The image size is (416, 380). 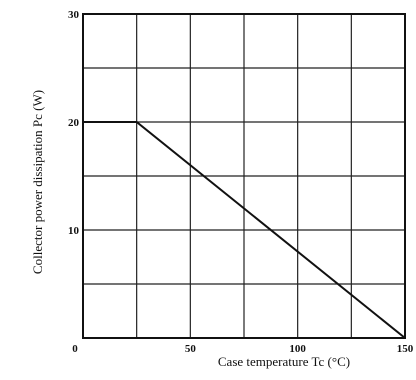 What do you see at coordinates (75, 349) in the screenshot?
I see `x-tick-label: 0` at bounding box center [75, 349].